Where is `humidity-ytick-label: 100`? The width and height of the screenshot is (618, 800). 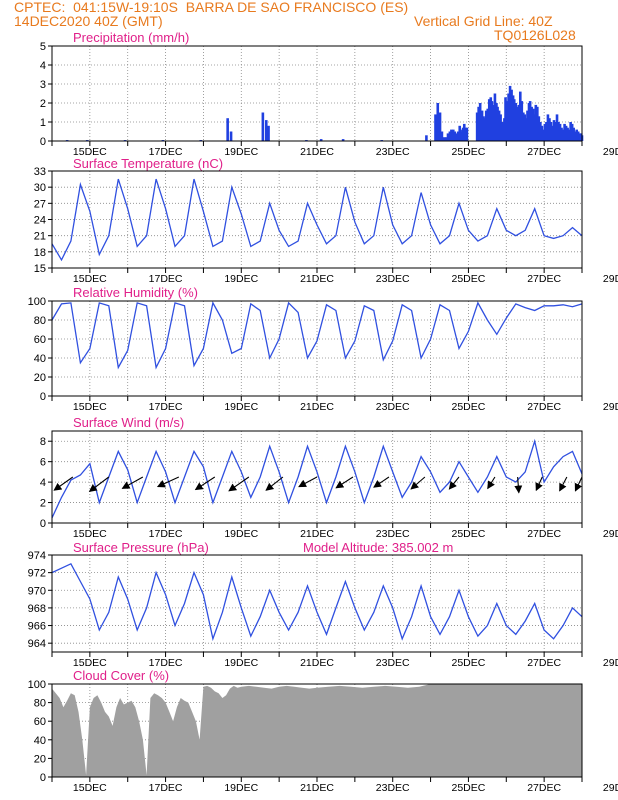 humidity-ytick-label: 100 is located at coordinates (37, 302).